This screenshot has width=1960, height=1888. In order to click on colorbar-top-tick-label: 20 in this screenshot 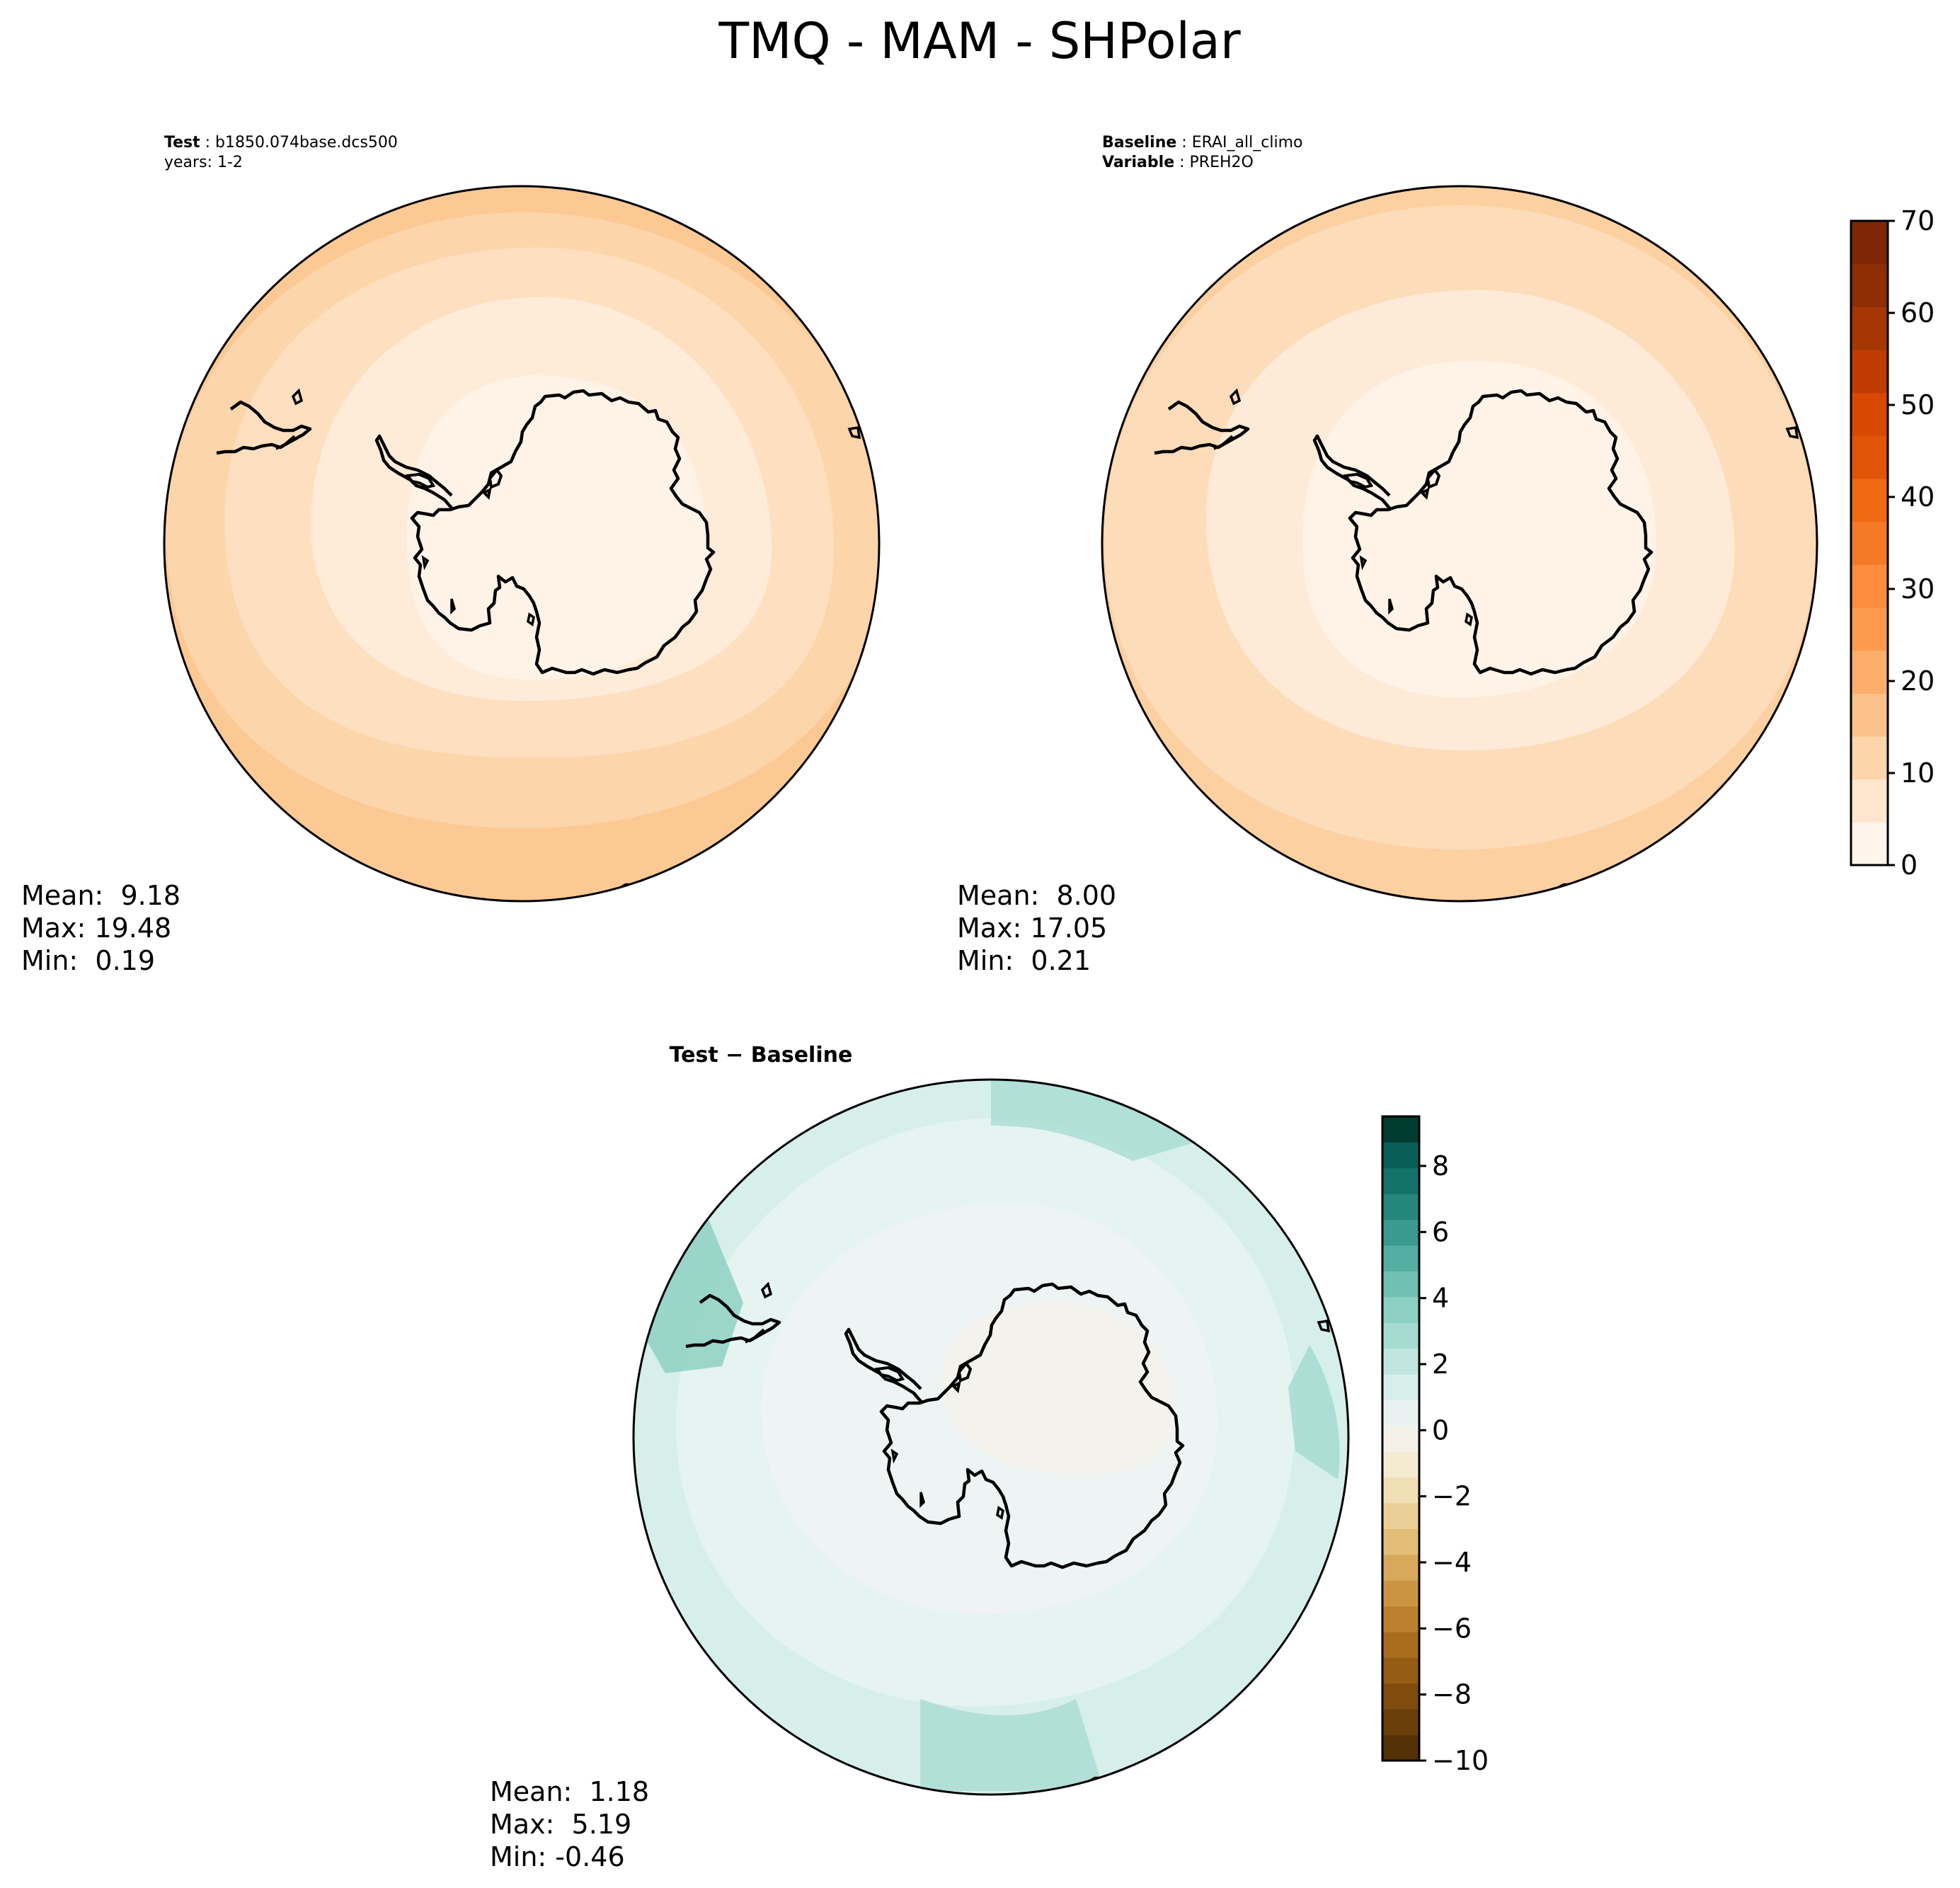, I will do `click(1918, 681)`.